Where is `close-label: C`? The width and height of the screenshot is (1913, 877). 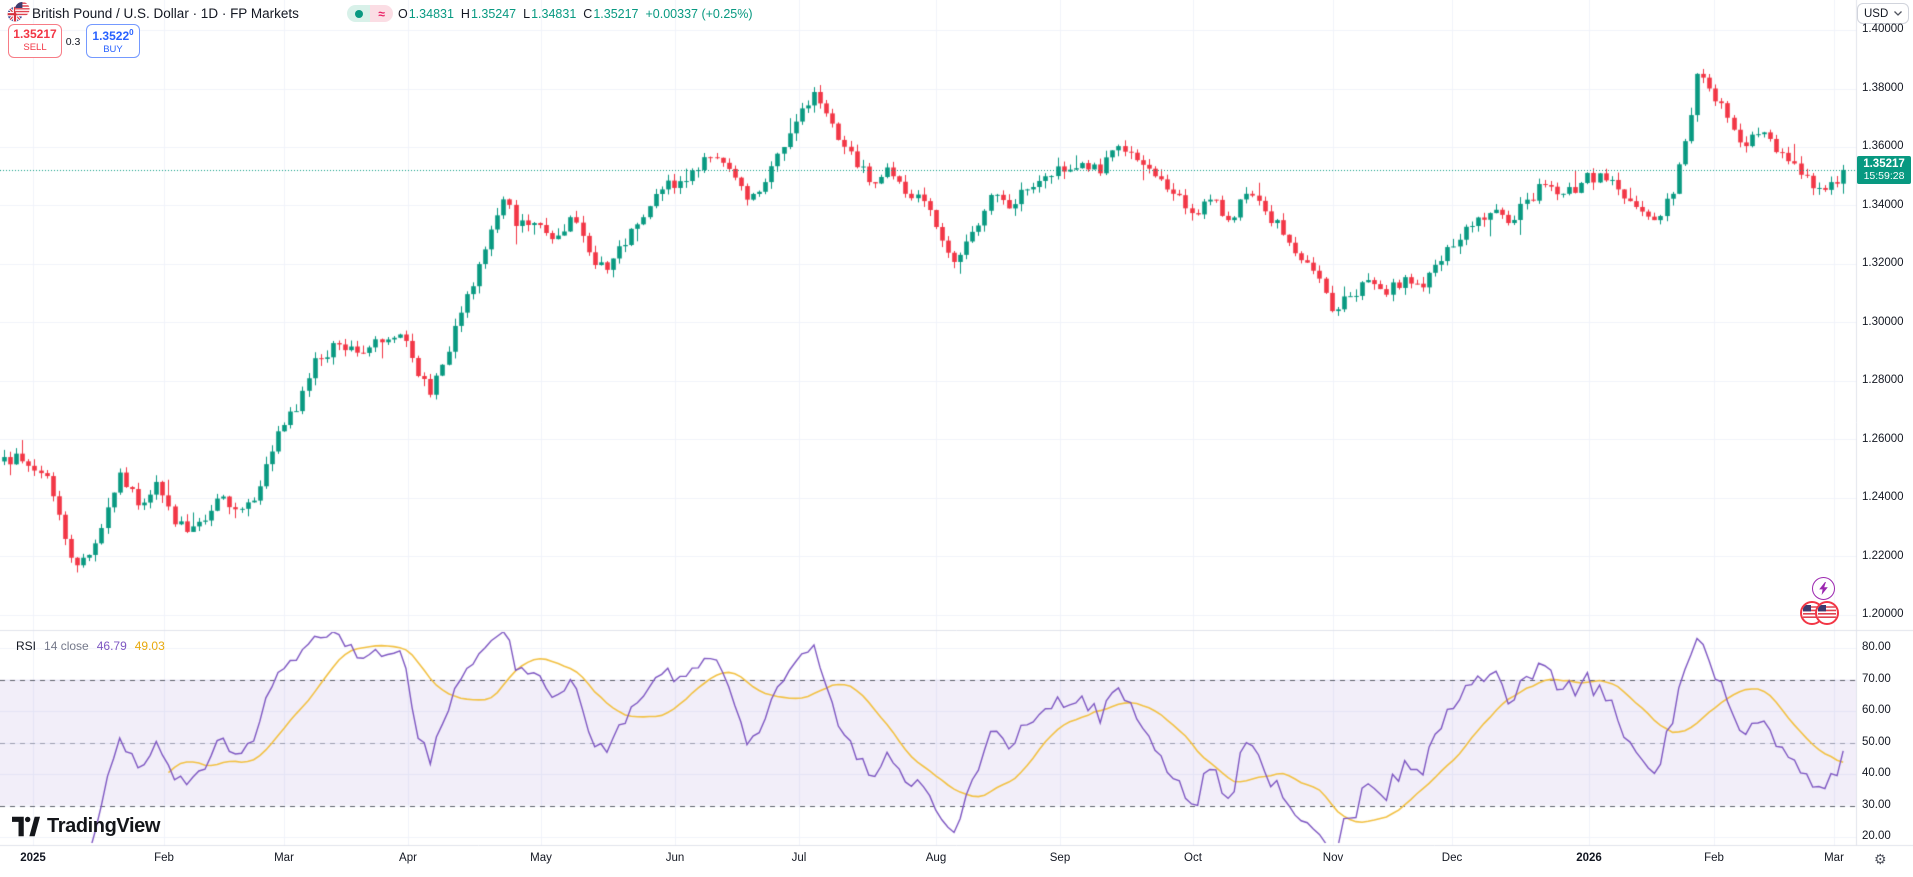 close-label: C is located at coordinates (588, 14).